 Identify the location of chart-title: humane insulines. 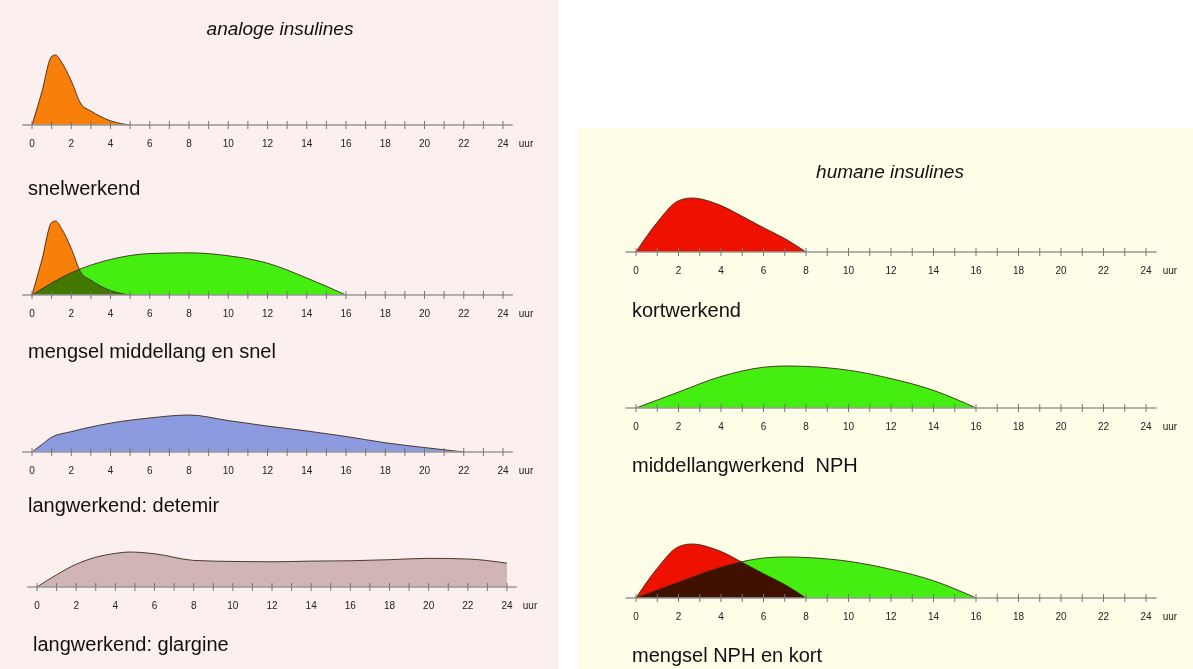
(890, 171).